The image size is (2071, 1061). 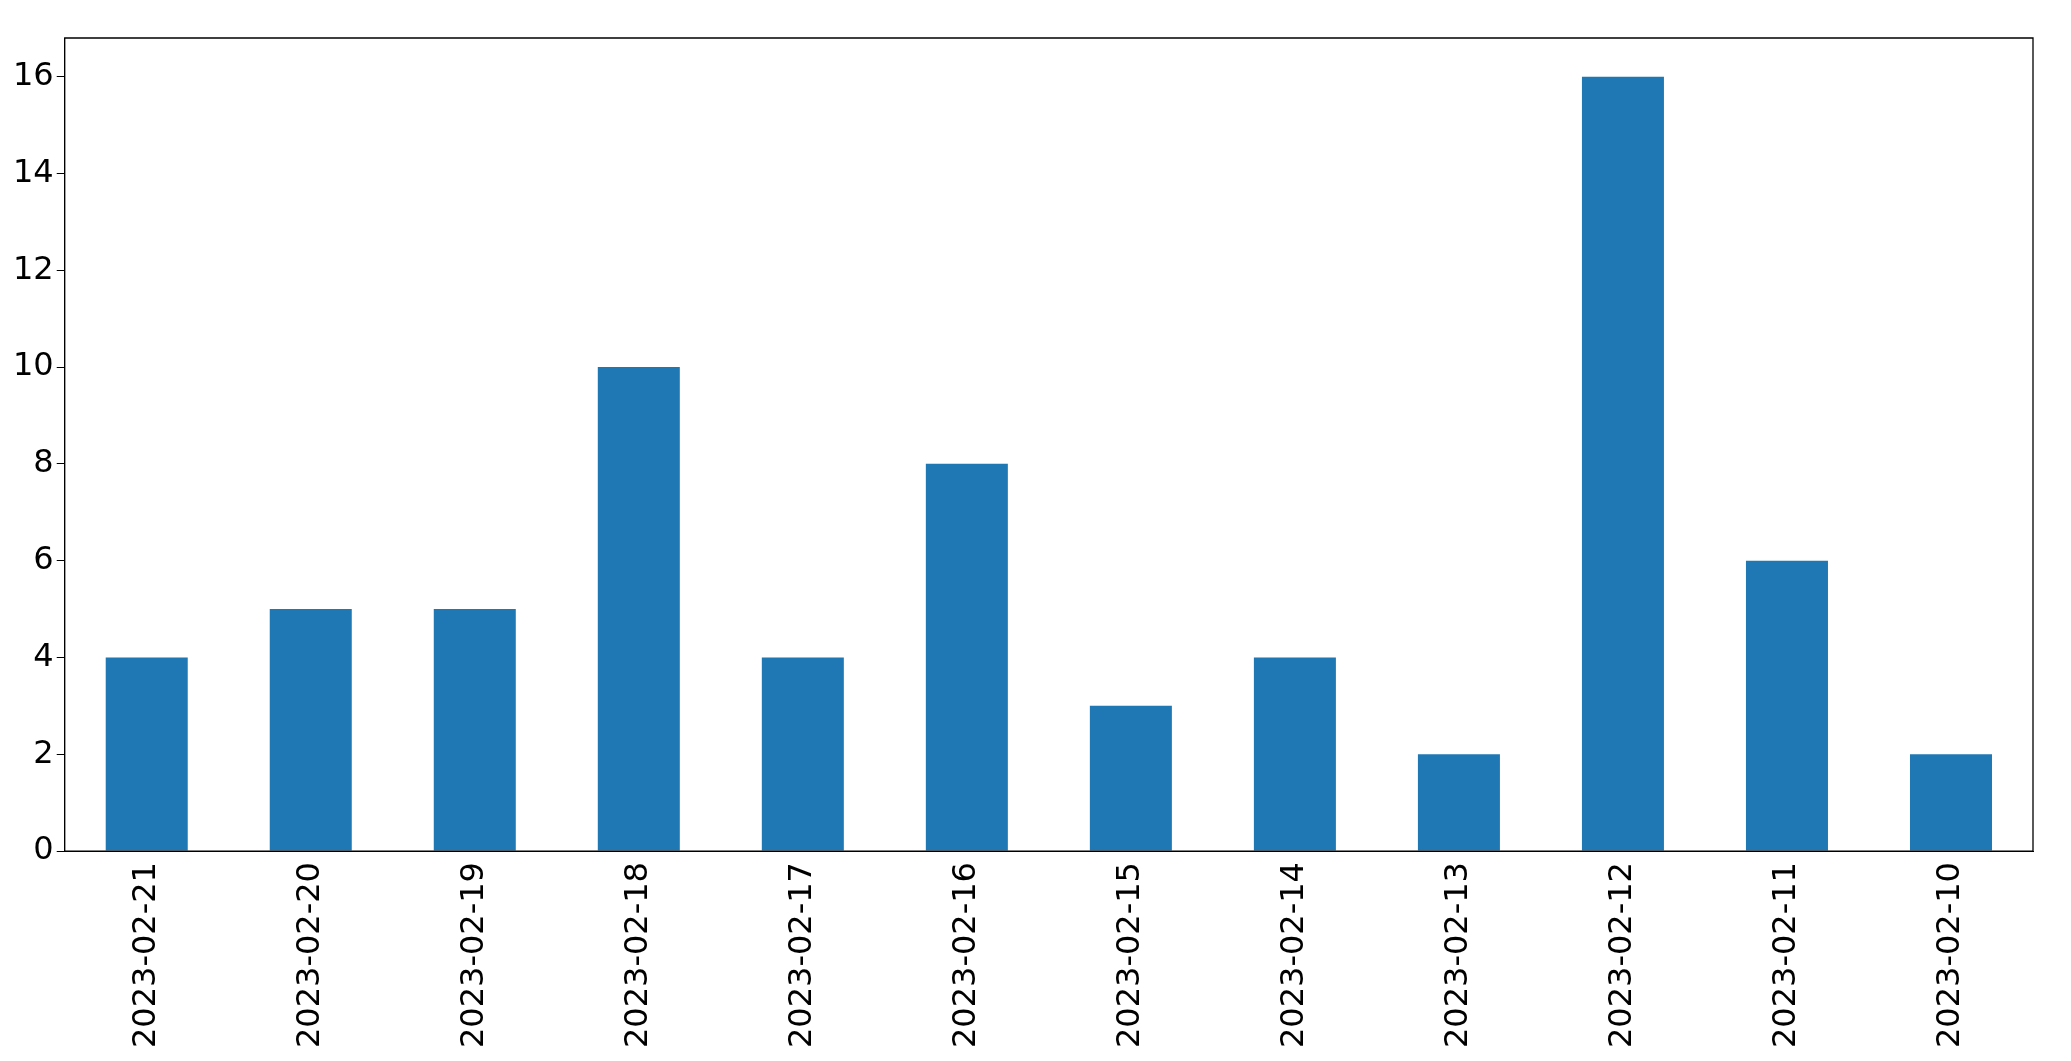 I want to click on x-tick-label: 2023-02-20, so click(x=308, y=955).